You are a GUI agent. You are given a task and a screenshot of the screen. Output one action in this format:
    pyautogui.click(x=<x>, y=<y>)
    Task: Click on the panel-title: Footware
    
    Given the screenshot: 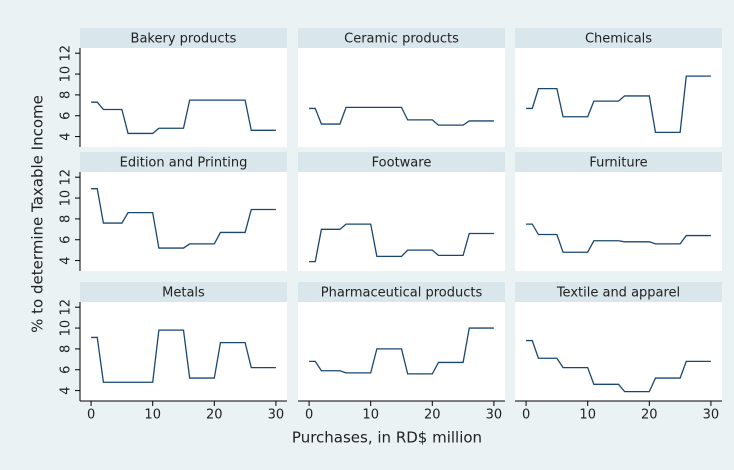 What is the action you would take?
    pyautogui.click(x=402, y=163)
    